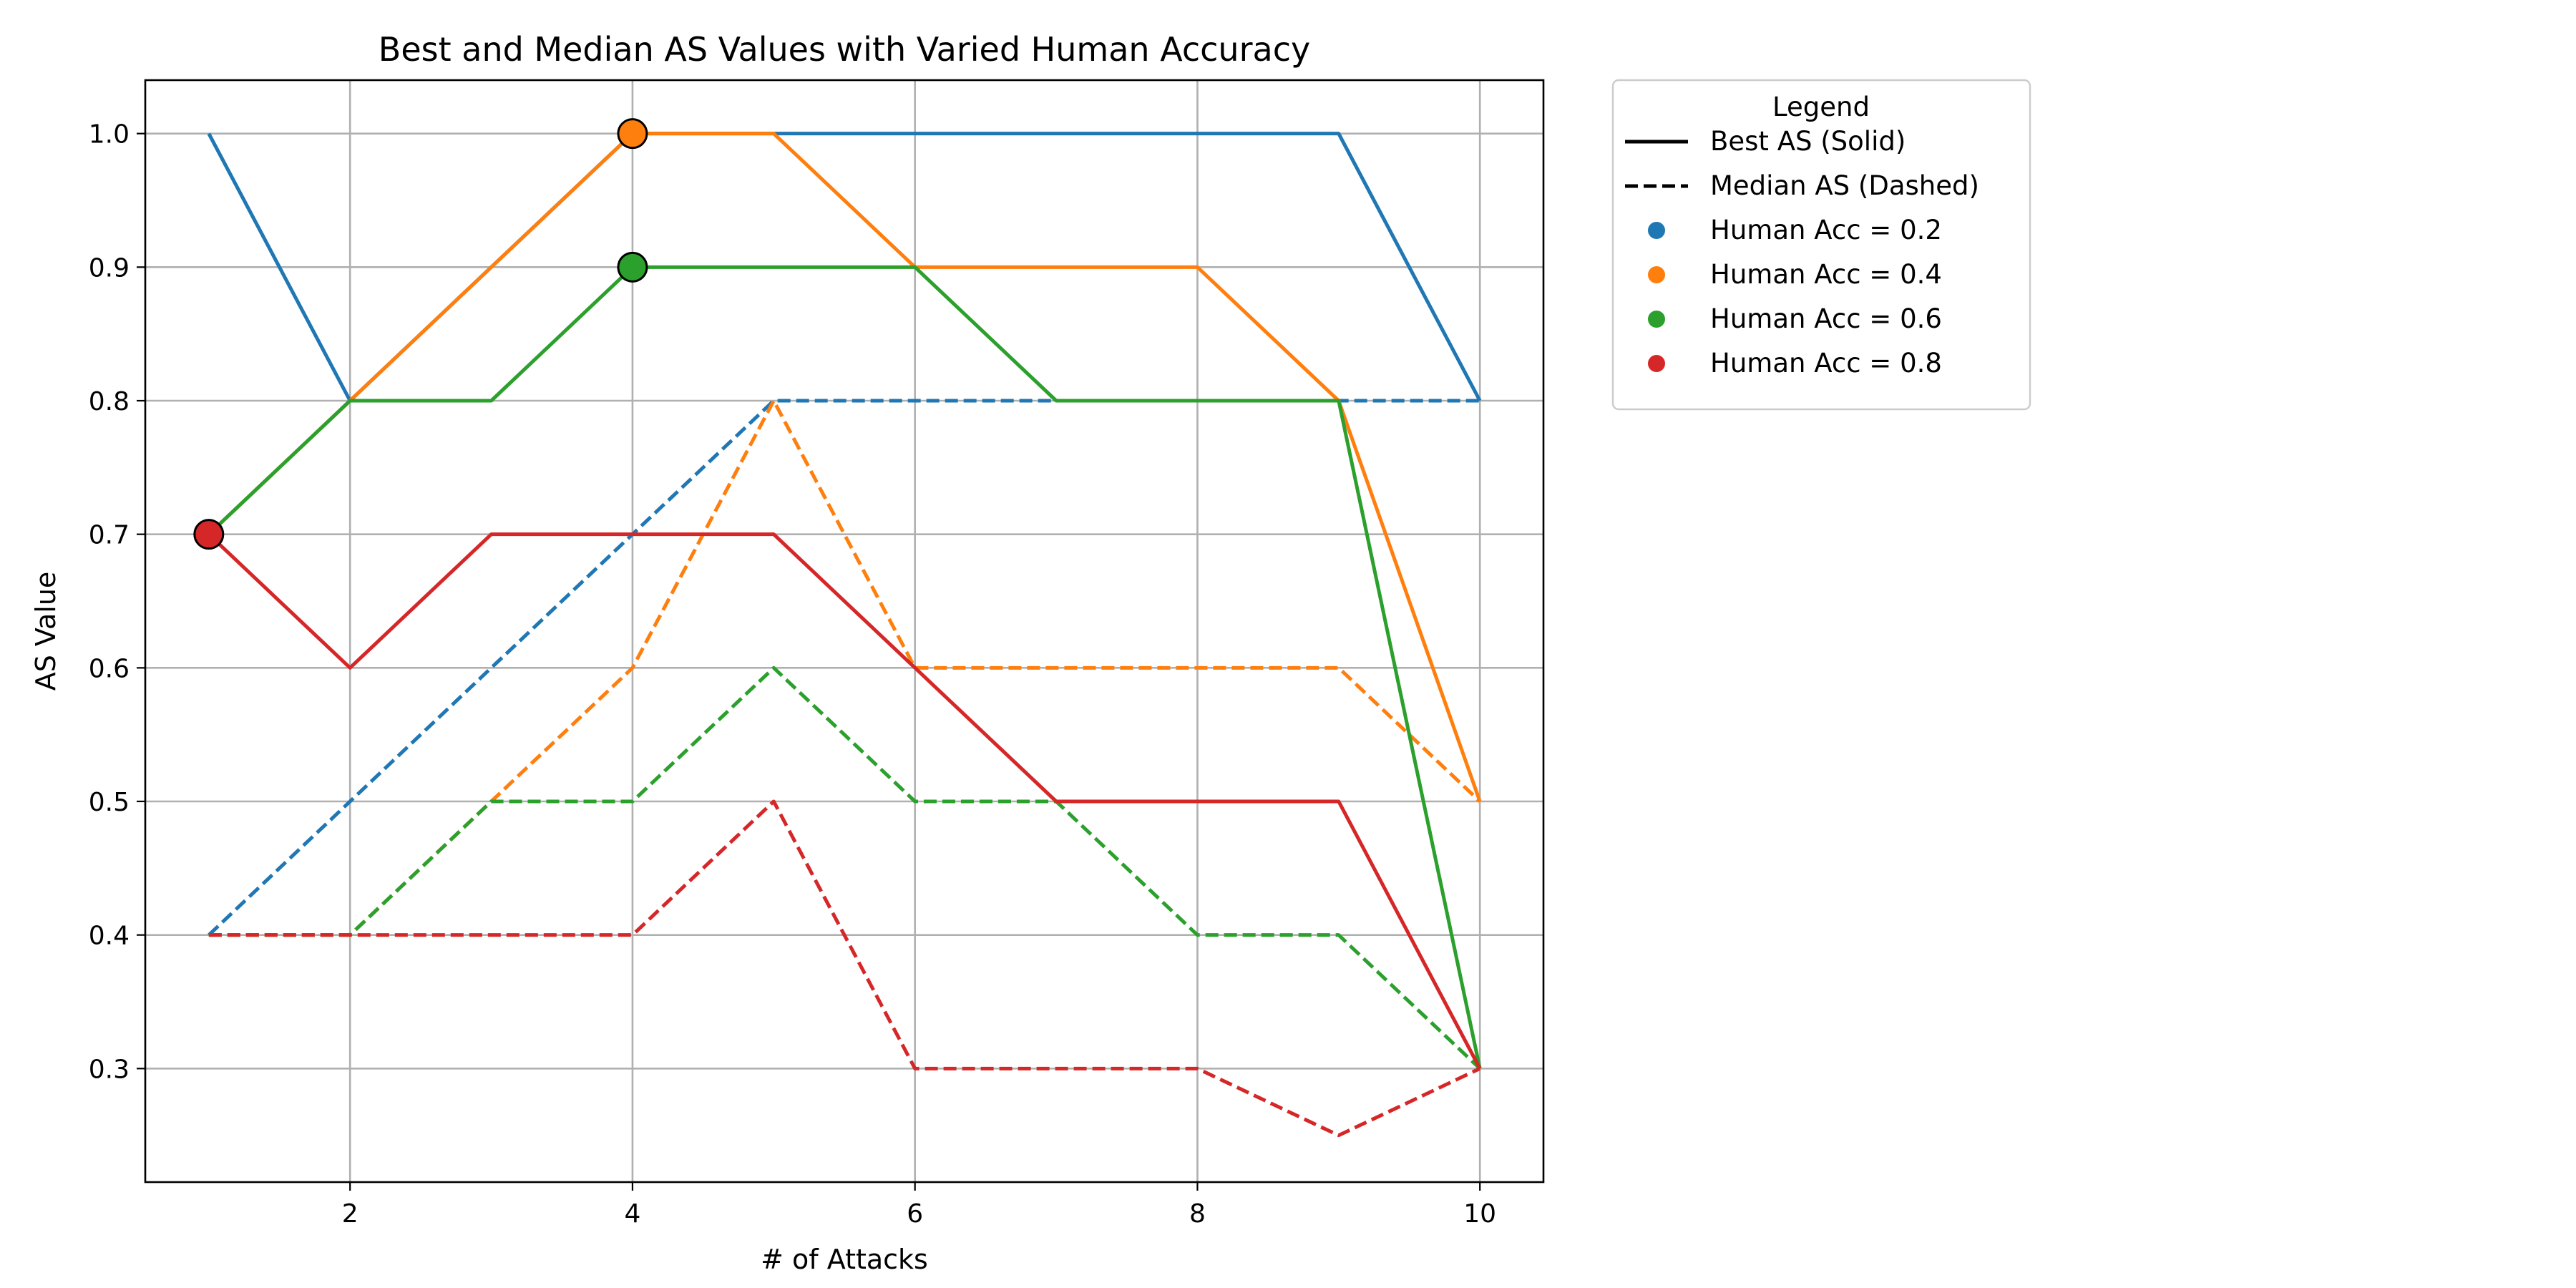 The width and height of the screenshot is (2576, 1288). Describe the element at coordinates (109, 535) in the screenshot. I see `y-tick-label-0.7: 0.7` at that location.